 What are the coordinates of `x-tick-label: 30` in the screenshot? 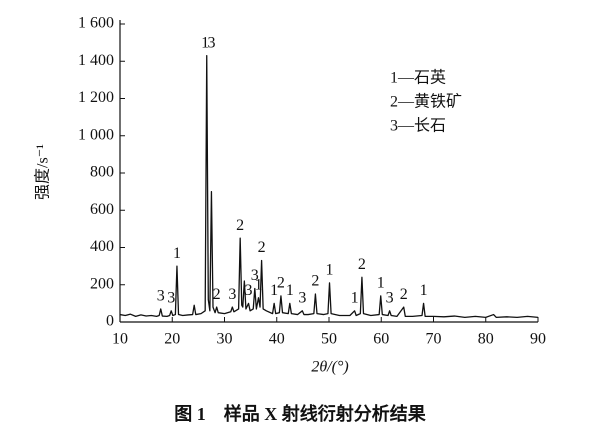 It's located at (225, 339).